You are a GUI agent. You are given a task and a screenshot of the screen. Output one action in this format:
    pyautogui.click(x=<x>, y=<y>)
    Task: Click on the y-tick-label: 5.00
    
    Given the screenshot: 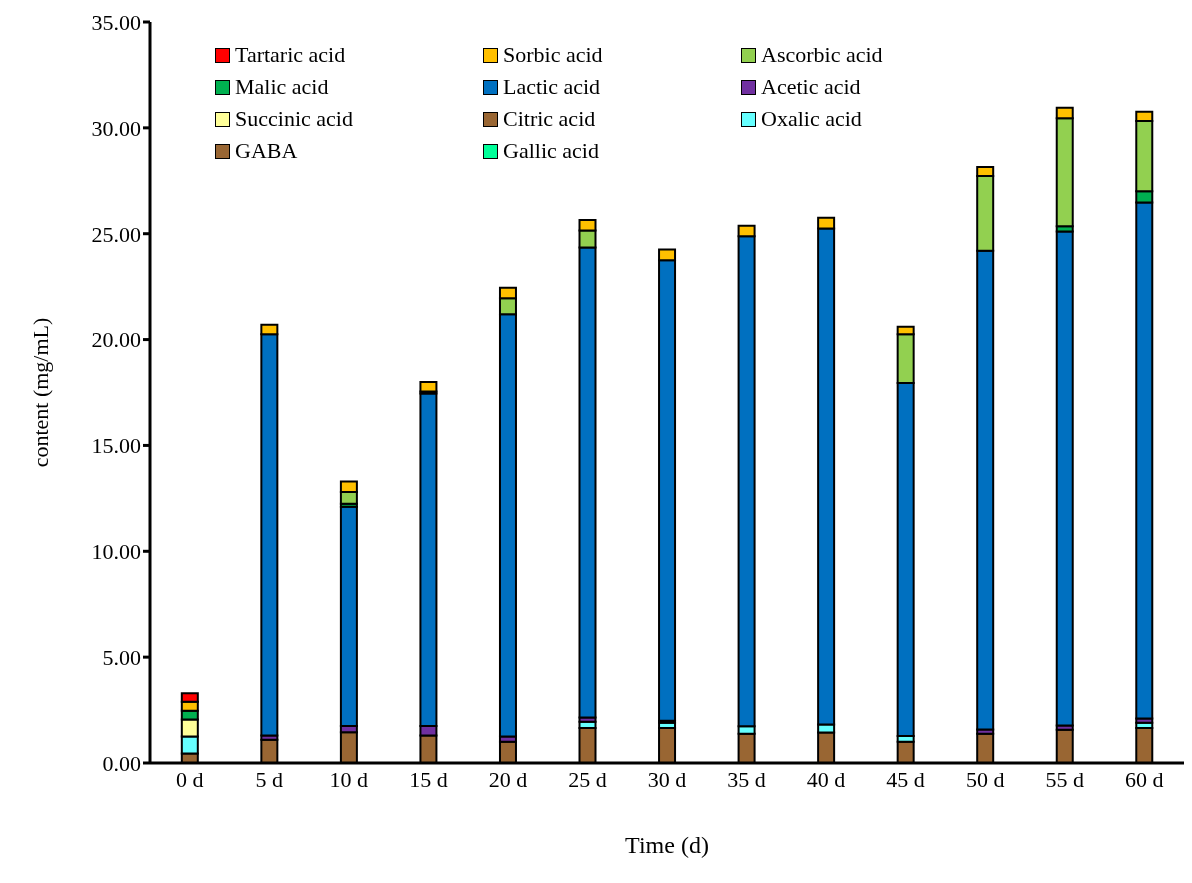 What is the action you would take?
    pyautogui.click(x=121, y=657)
    